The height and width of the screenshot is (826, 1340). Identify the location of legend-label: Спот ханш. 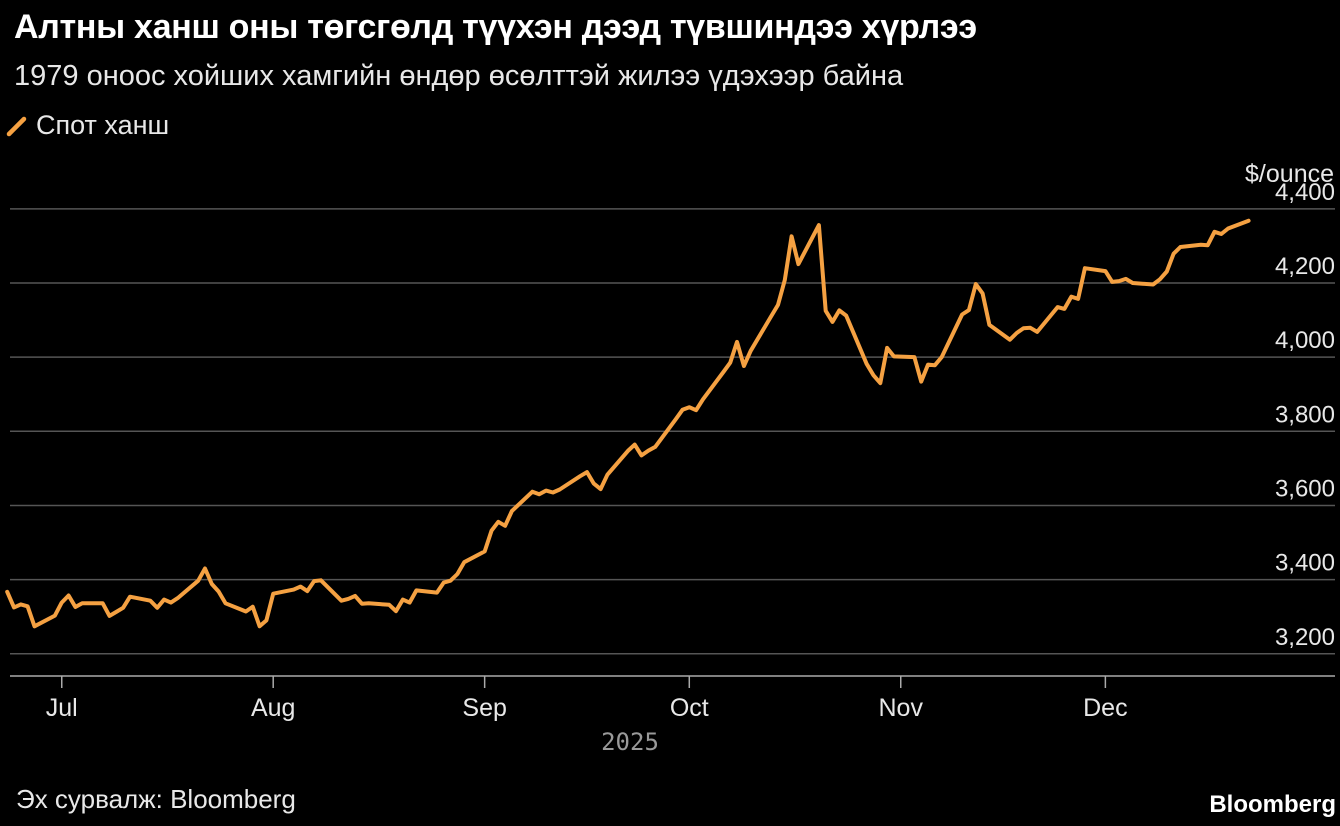
(103, 125).